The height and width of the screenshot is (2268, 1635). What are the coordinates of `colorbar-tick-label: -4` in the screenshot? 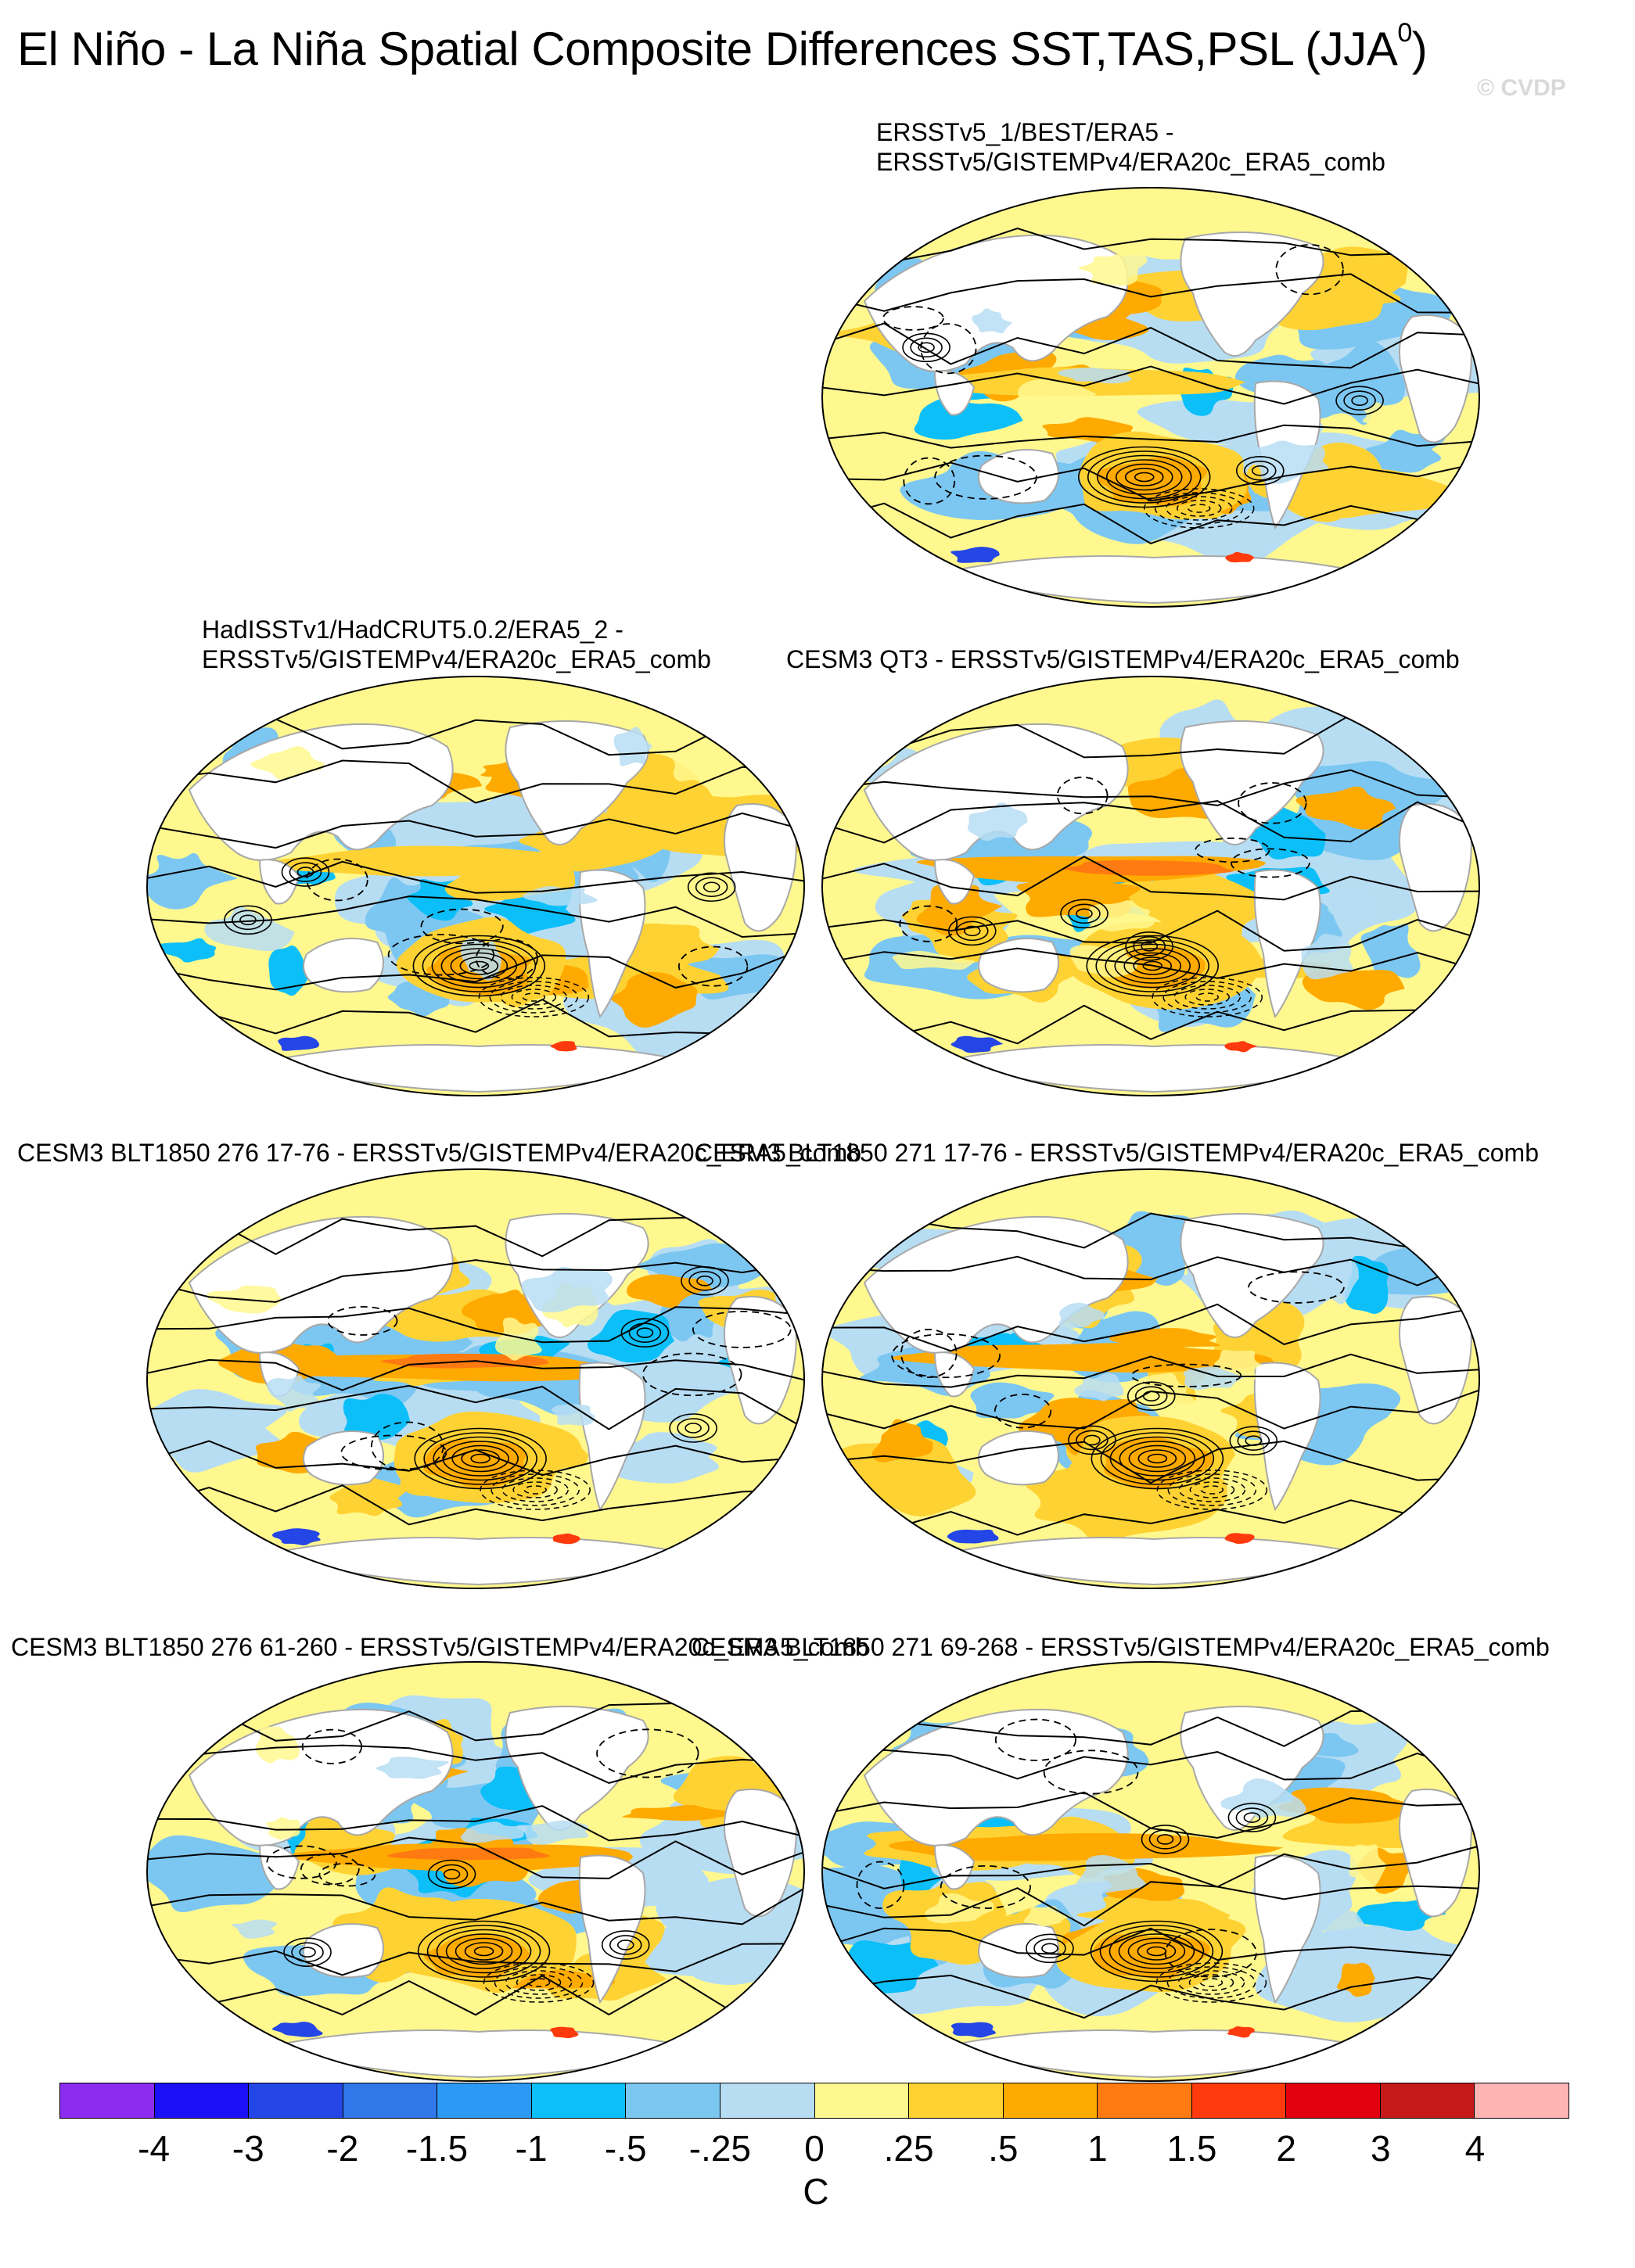 It's located at (154, 2148).